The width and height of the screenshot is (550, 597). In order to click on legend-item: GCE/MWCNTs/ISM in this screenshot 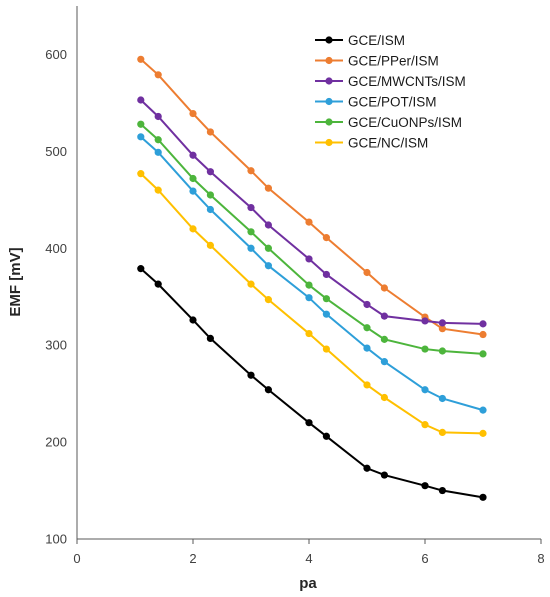, I will do `click(390, 81)`.